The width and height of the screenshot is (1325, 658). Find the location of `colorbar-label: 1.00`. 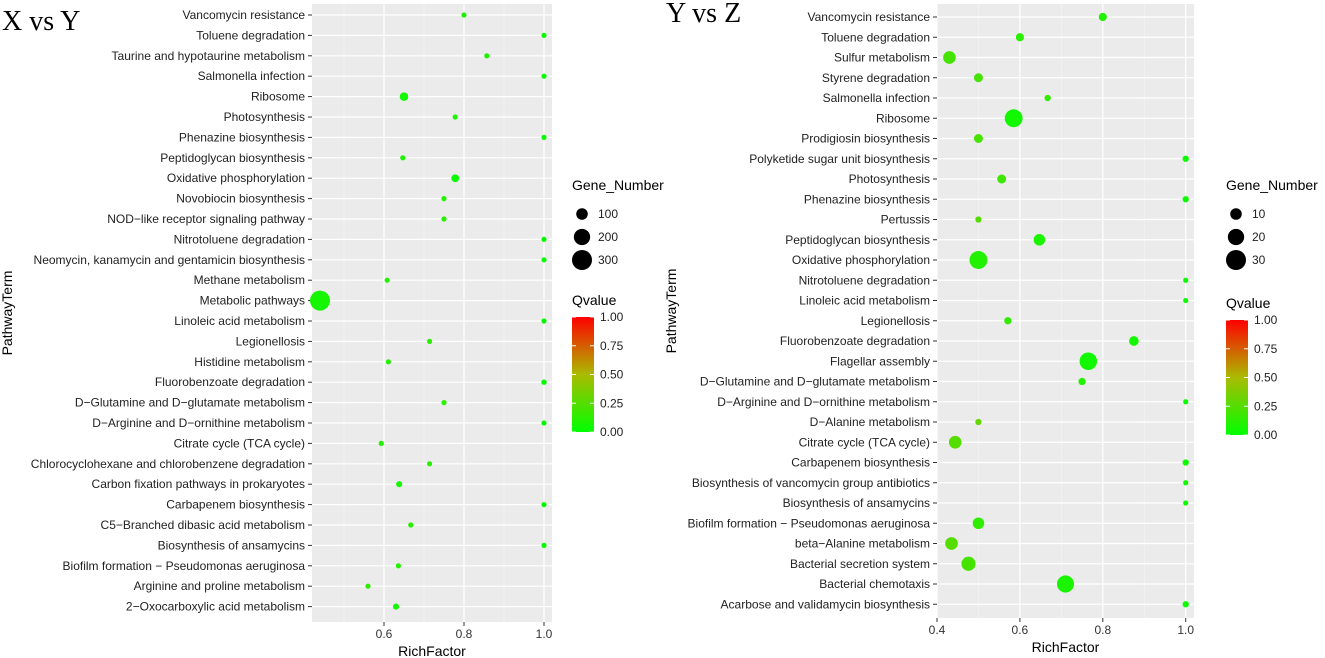

colorbar-label: 1.00 is located at coordinates (612, 317).